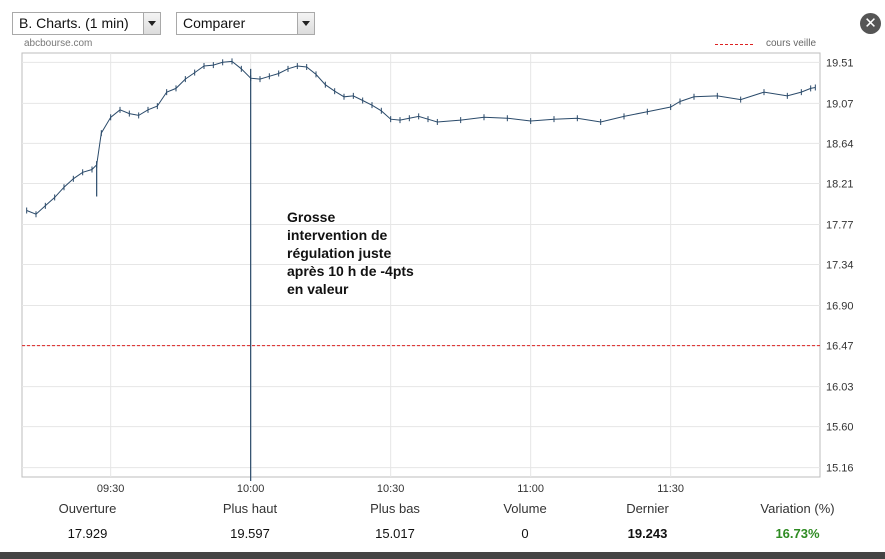 The width and height of the screenshot is (885, 559). What do you see at coordinates (734, 44) in the screenshot?
I see `legend-line` at bounding box center [734, 44].